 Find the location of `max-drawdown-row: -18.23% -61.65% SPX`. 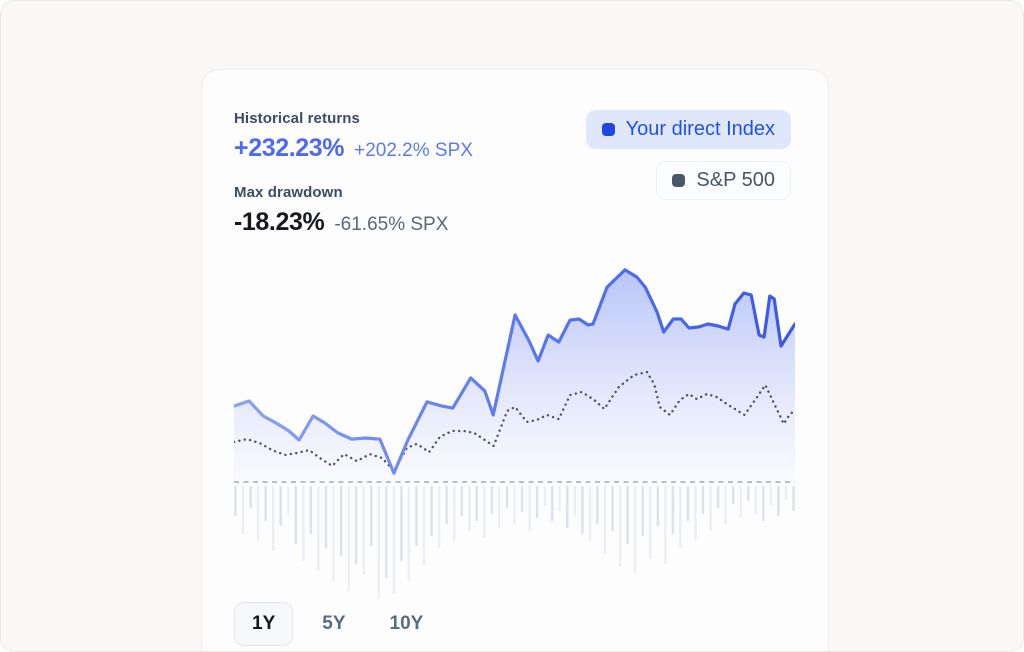

max-drawdown-row: -18.23% -61.65% SPX is located at coordinates (353, 222).